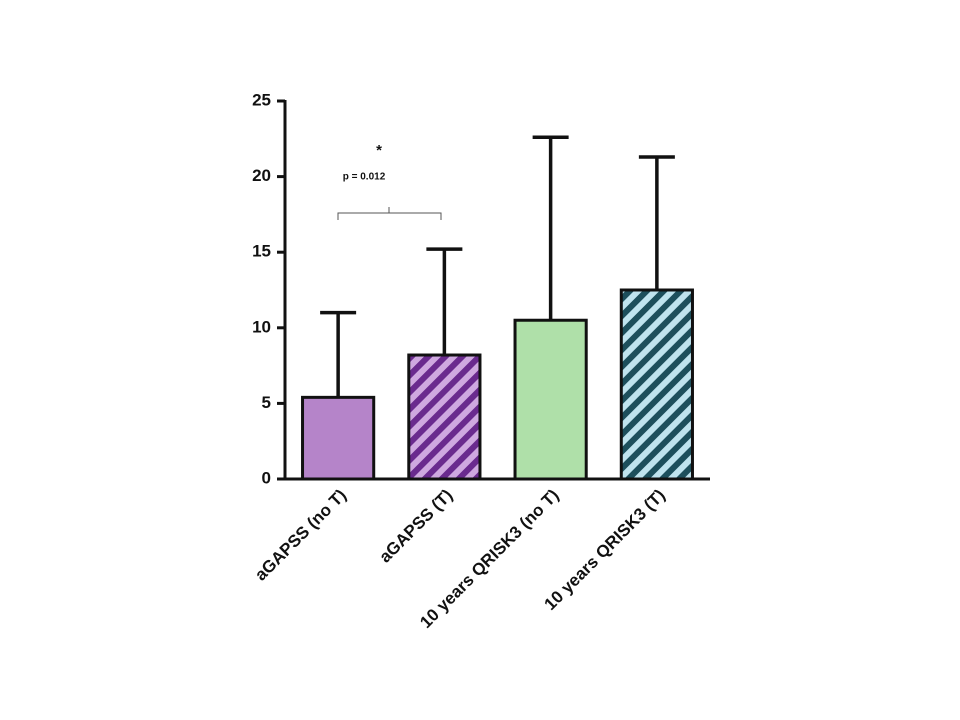  I want to click on x-tick-label: aGAPSS (no T), so click(300, 535).